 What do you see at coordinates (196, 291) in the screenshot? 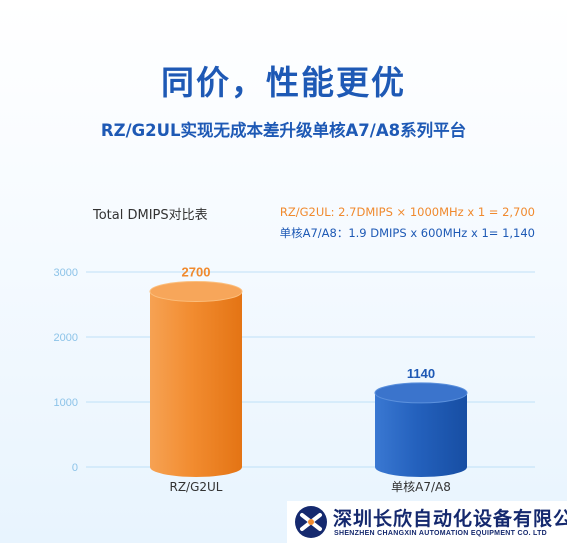
I see `bar-top-RZ/G2UL` at bounding box center [196, 291].